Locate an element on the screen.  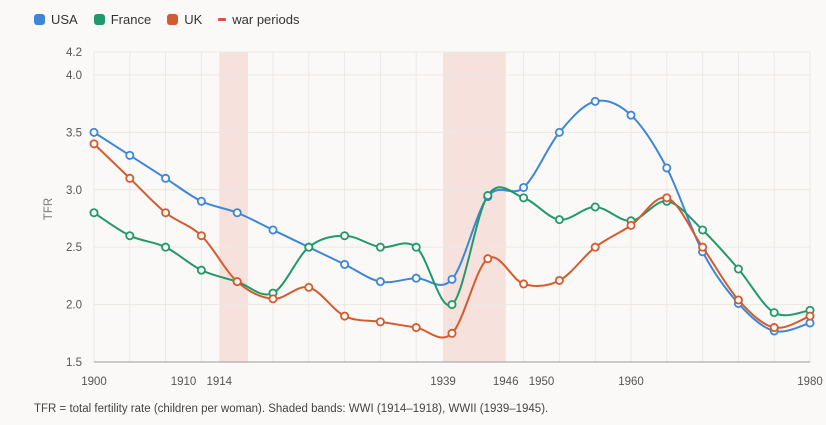
y-tick-label: 1.5 is located at coordinates (74, 363).